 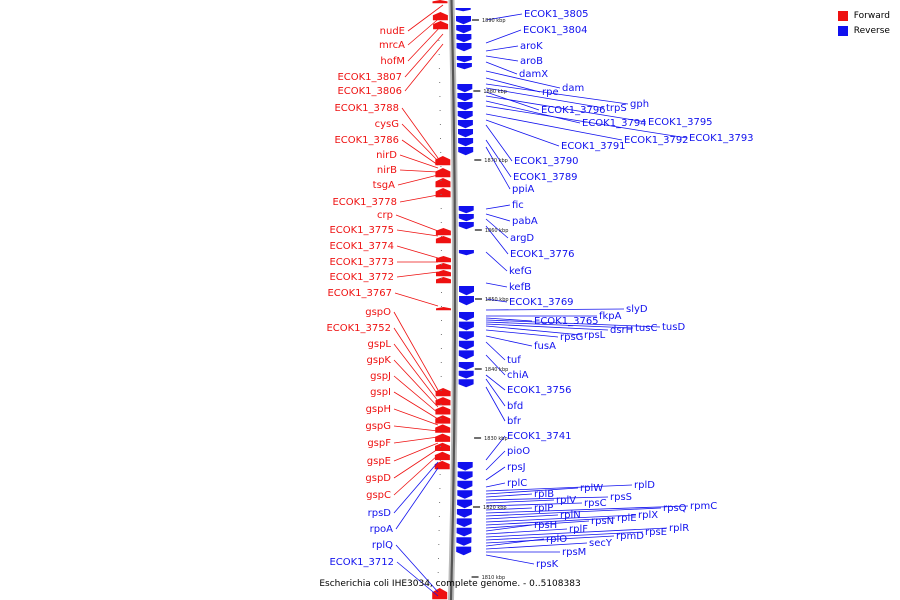 What do you see at coordinates (556, 539) in the screenshot?
I see `reverse-gene-label: rplO` at bounding box center [556, 539].